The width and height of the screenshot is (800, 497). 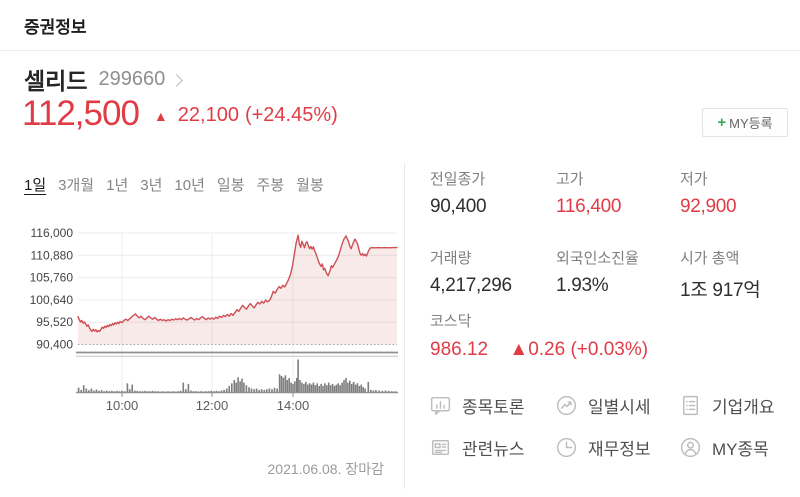 I want to click on info-label: 시가 총액, so click(x=710, y=258).